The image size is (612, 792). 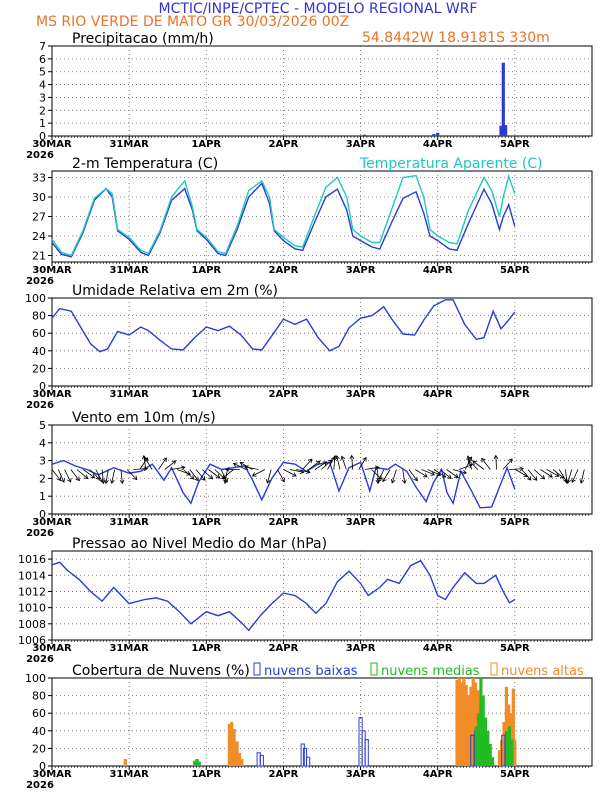 What do you see at coordinates (39, 333) in the screenshot?
I see `y-tick-label: 60` at bounding box center [39, 333].